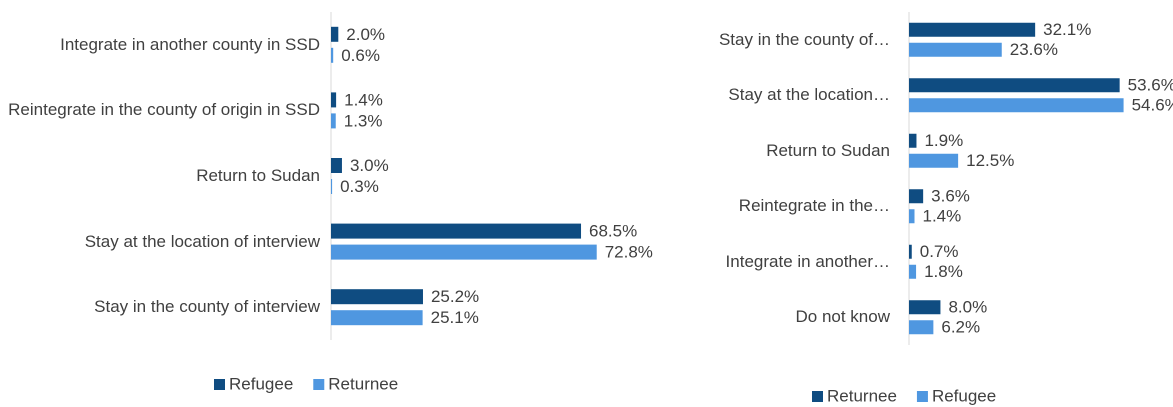  I want to click on data-label: 8.0%, so click(967, 307).